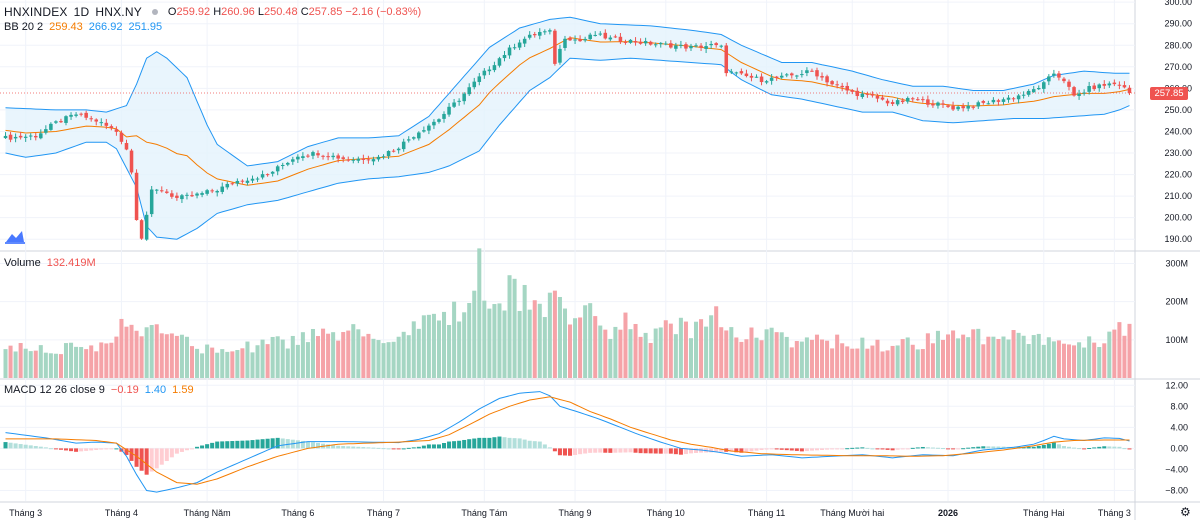  I want to click on high-label: H, so click(217, 12).